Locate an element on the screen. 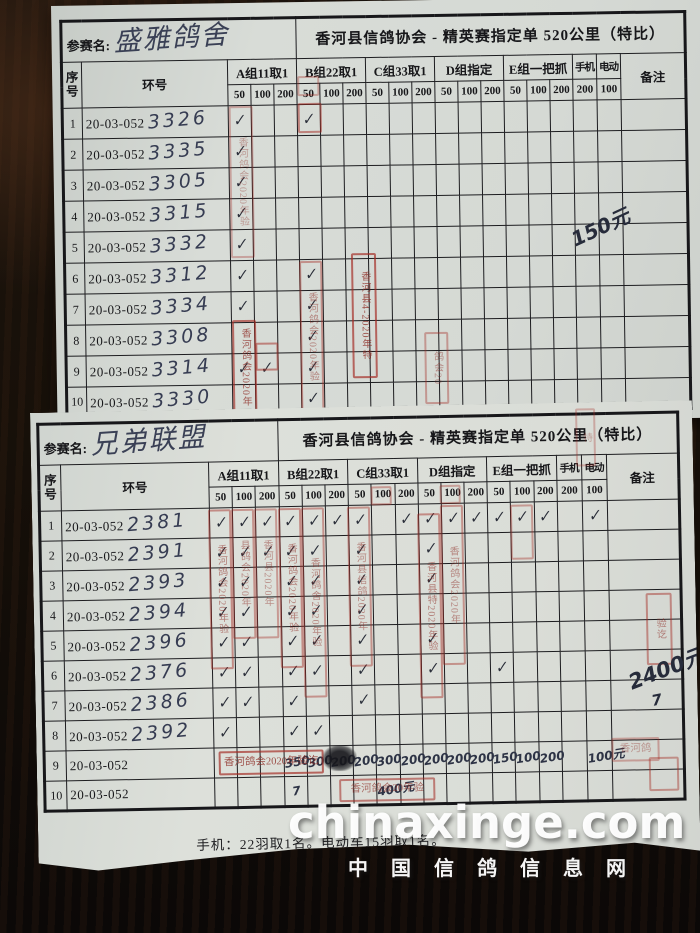 Image resolution: width=700 pixels, height=933 pixels. mark-cell: 200 is located at coordinates (551, 756).